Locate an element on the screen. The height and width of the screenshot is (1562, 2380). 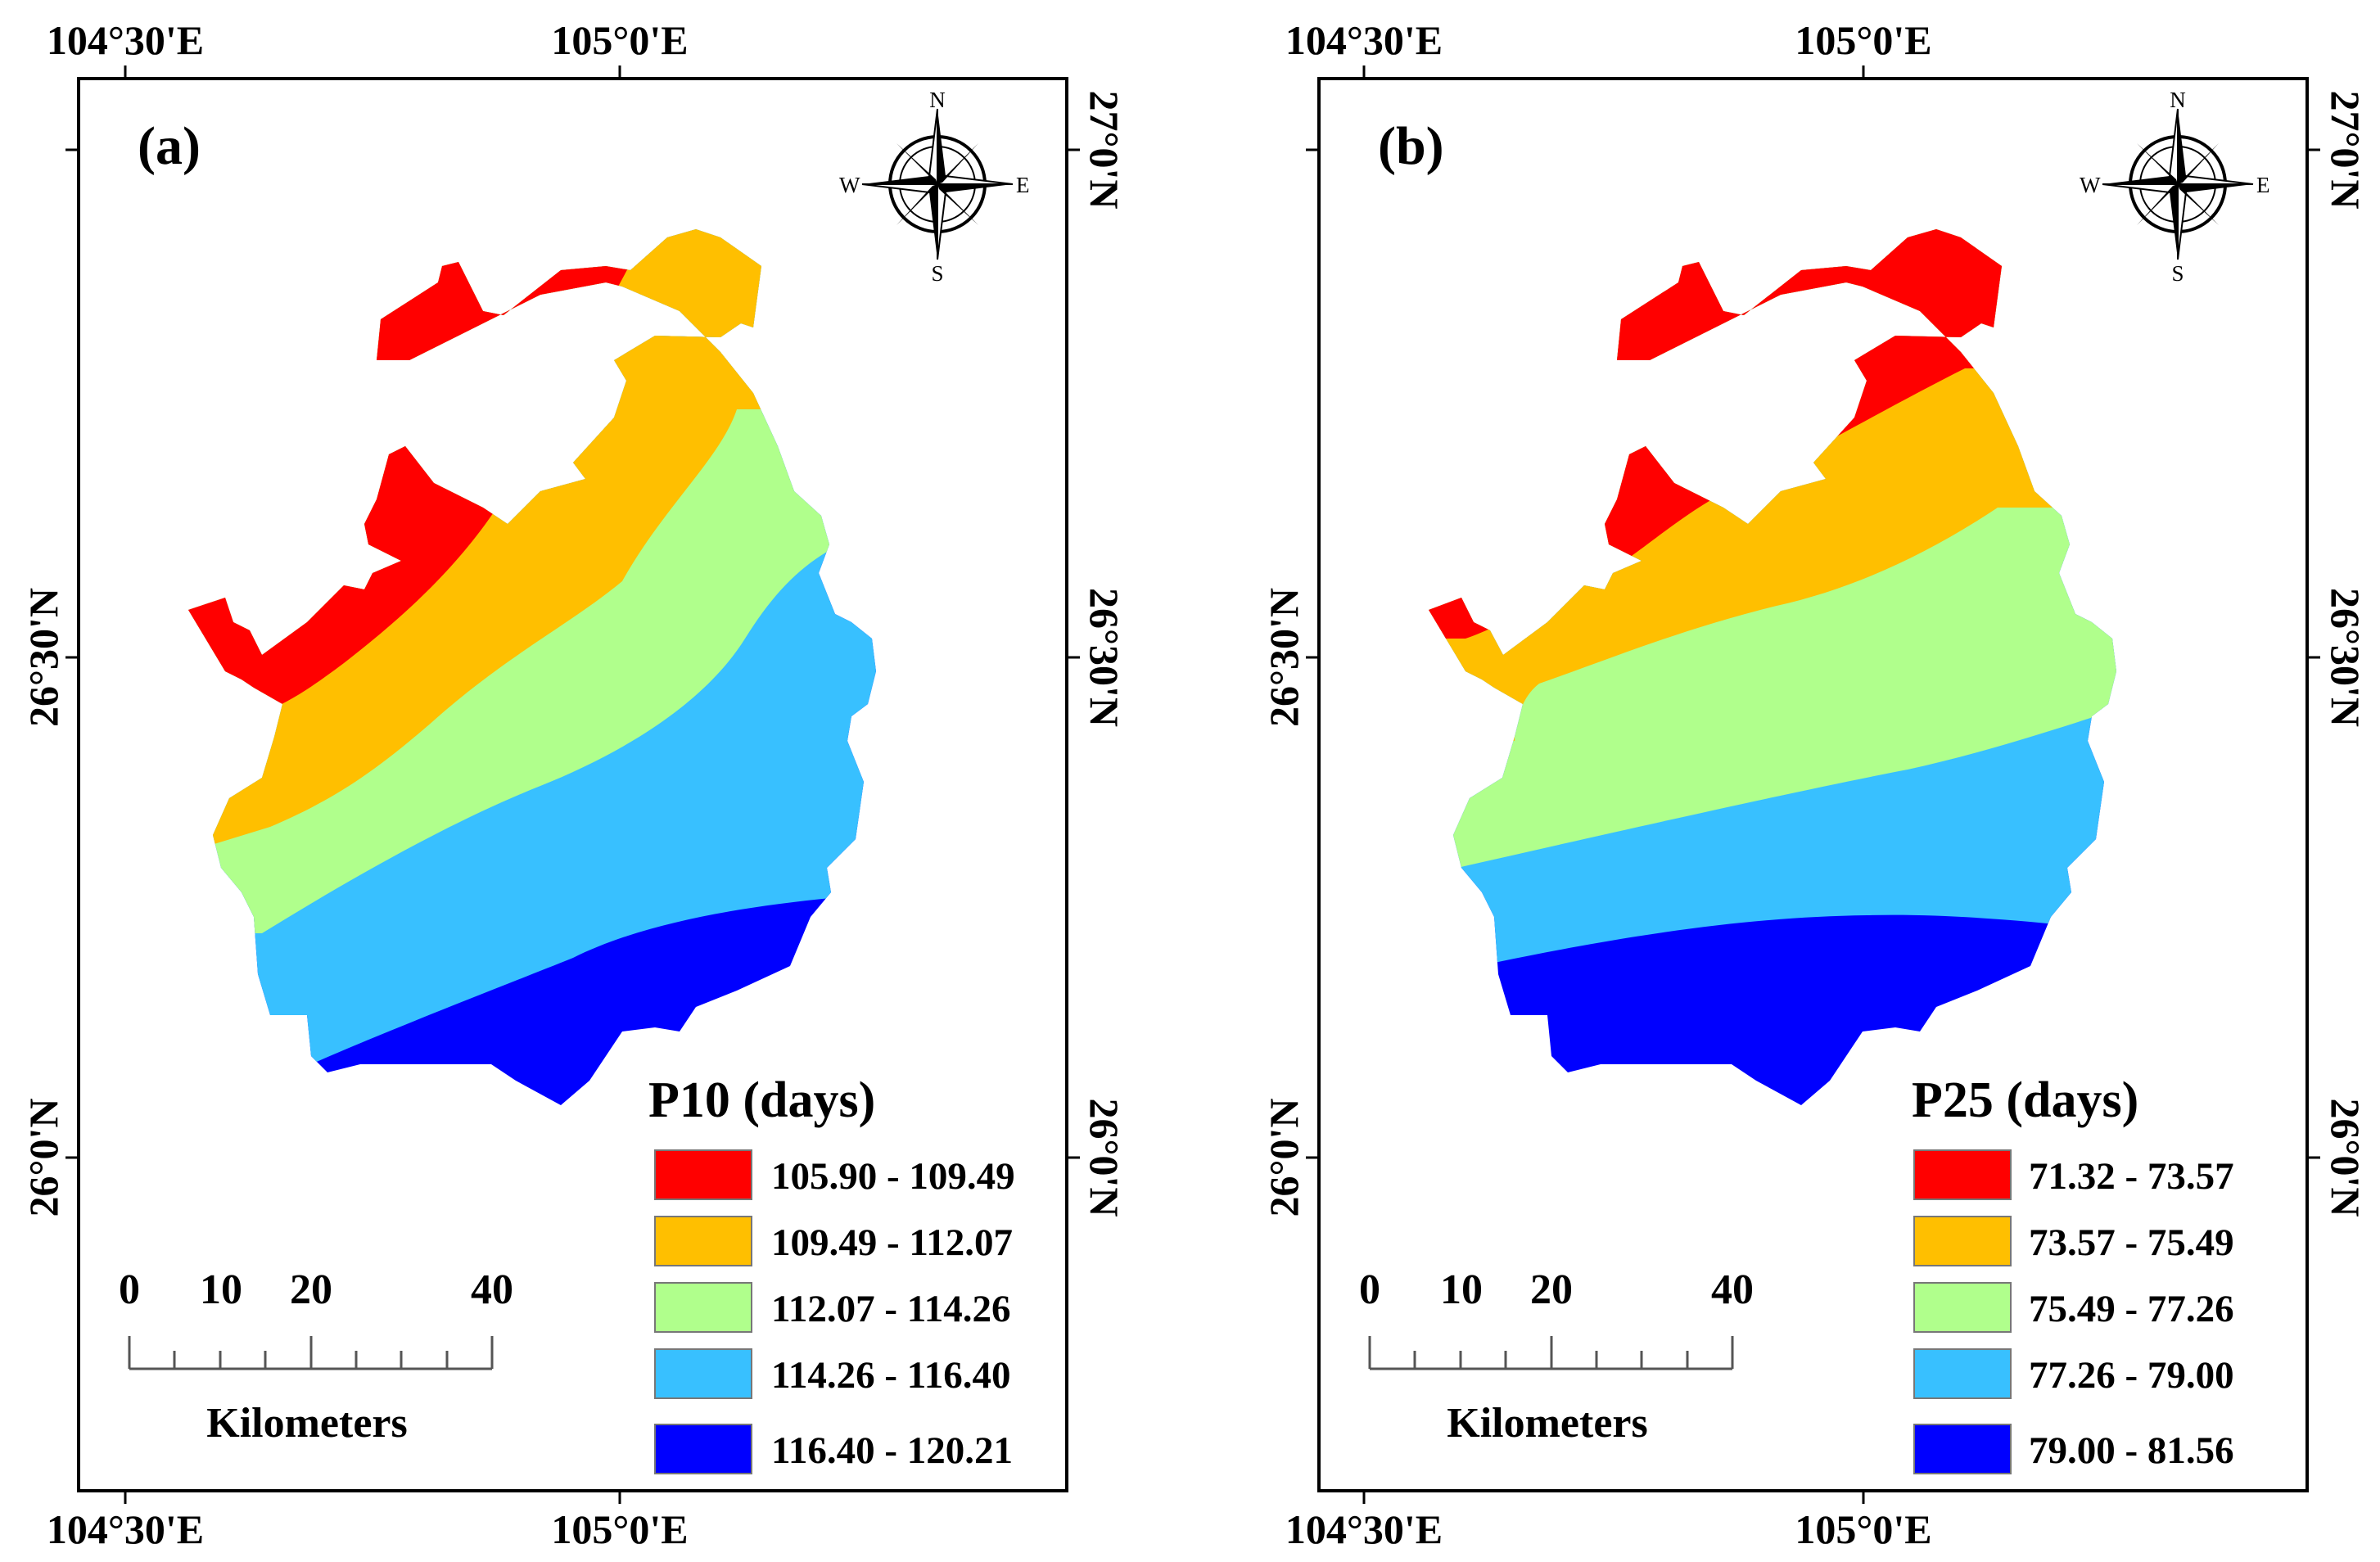
panel-tag: (b) is located at coordinates (1411, 146).